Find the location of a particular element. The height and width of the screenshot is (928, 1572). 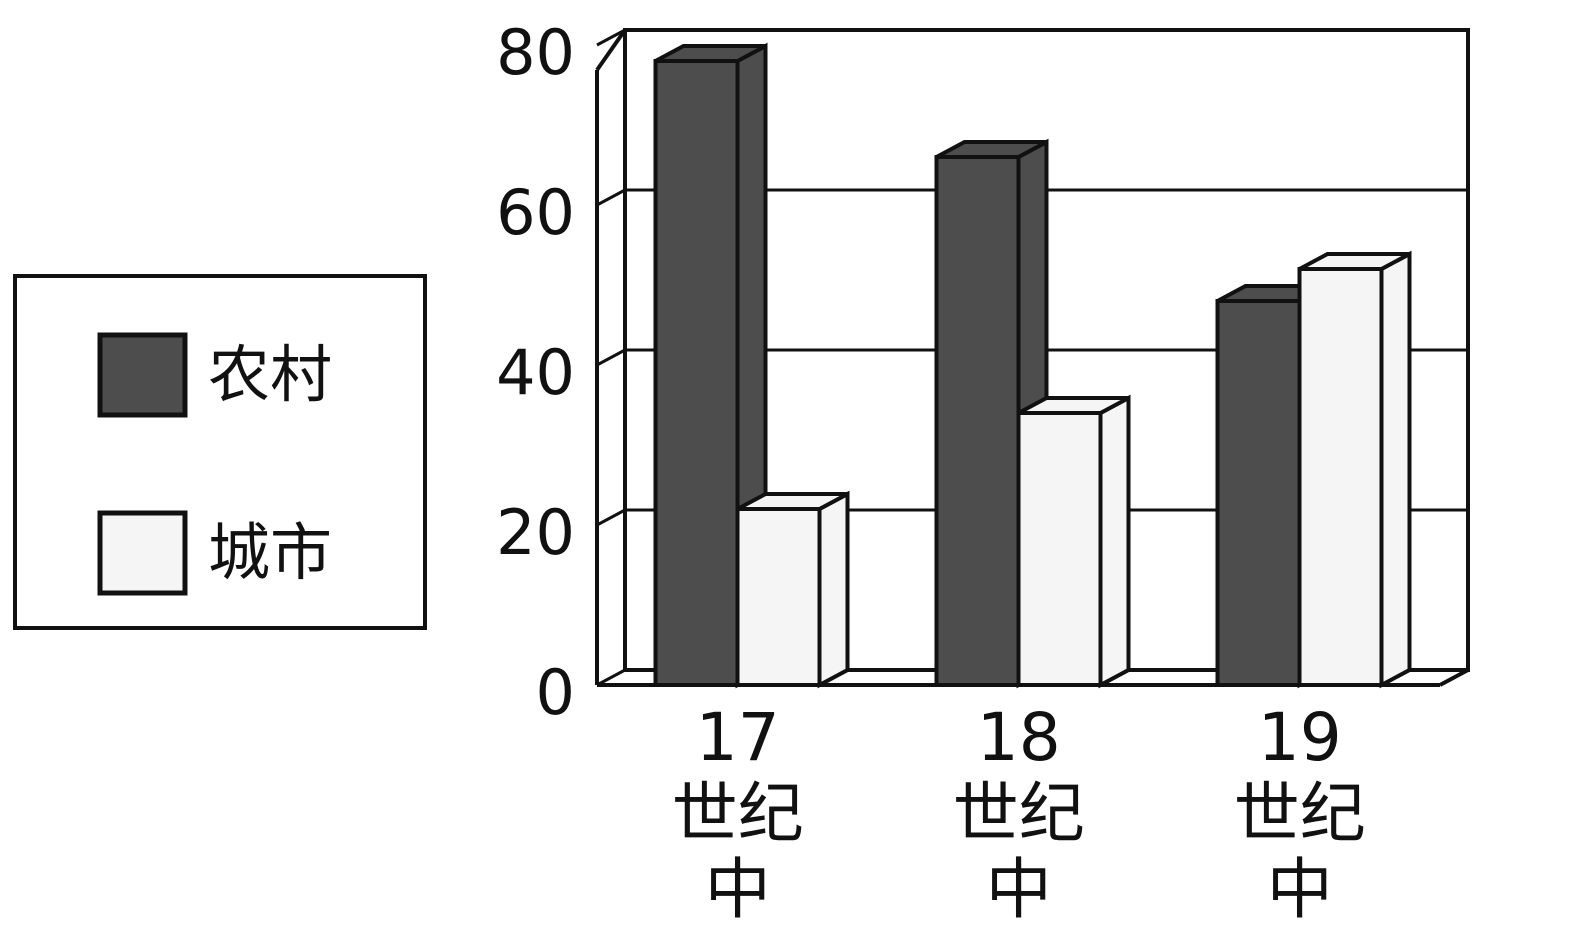

y-tick-label: 80 is located at coordinates (535, 52).